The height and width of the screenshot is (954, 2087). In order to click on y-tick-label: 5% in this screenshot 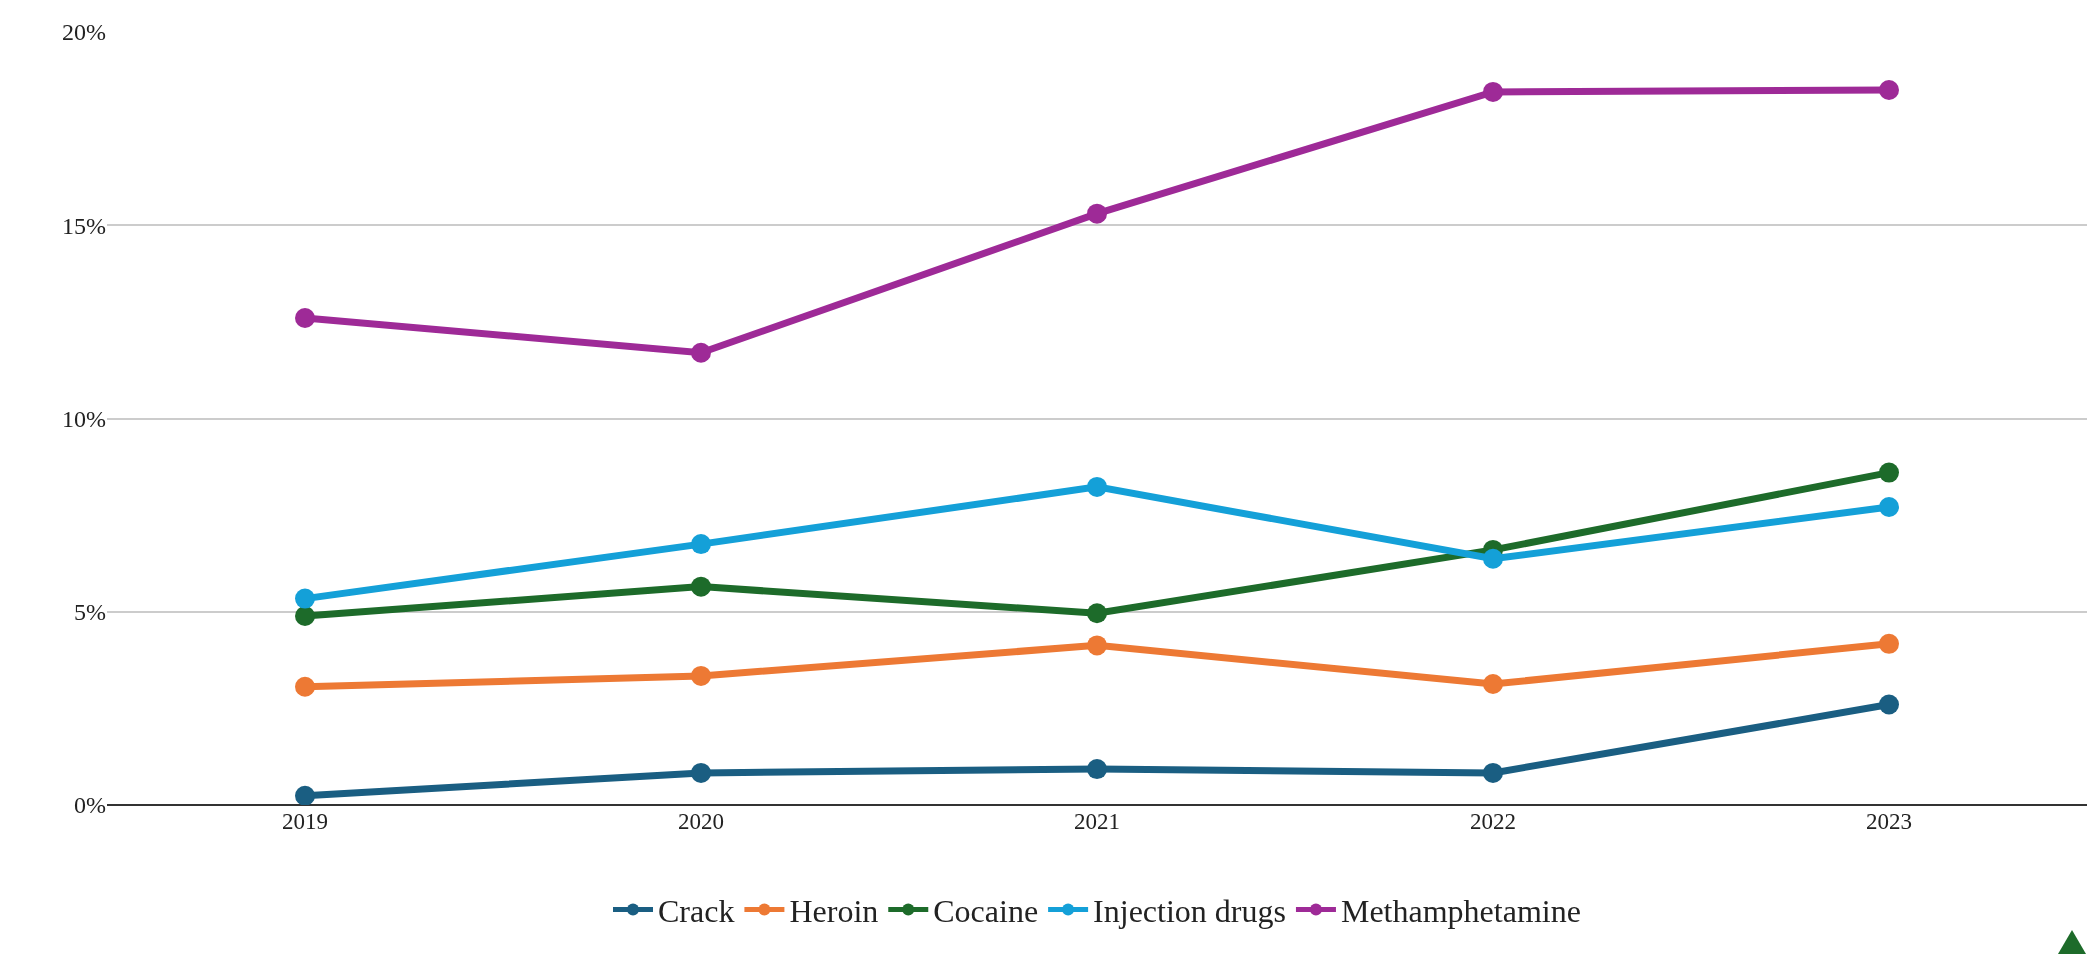, I will do `click(90, 612)`.